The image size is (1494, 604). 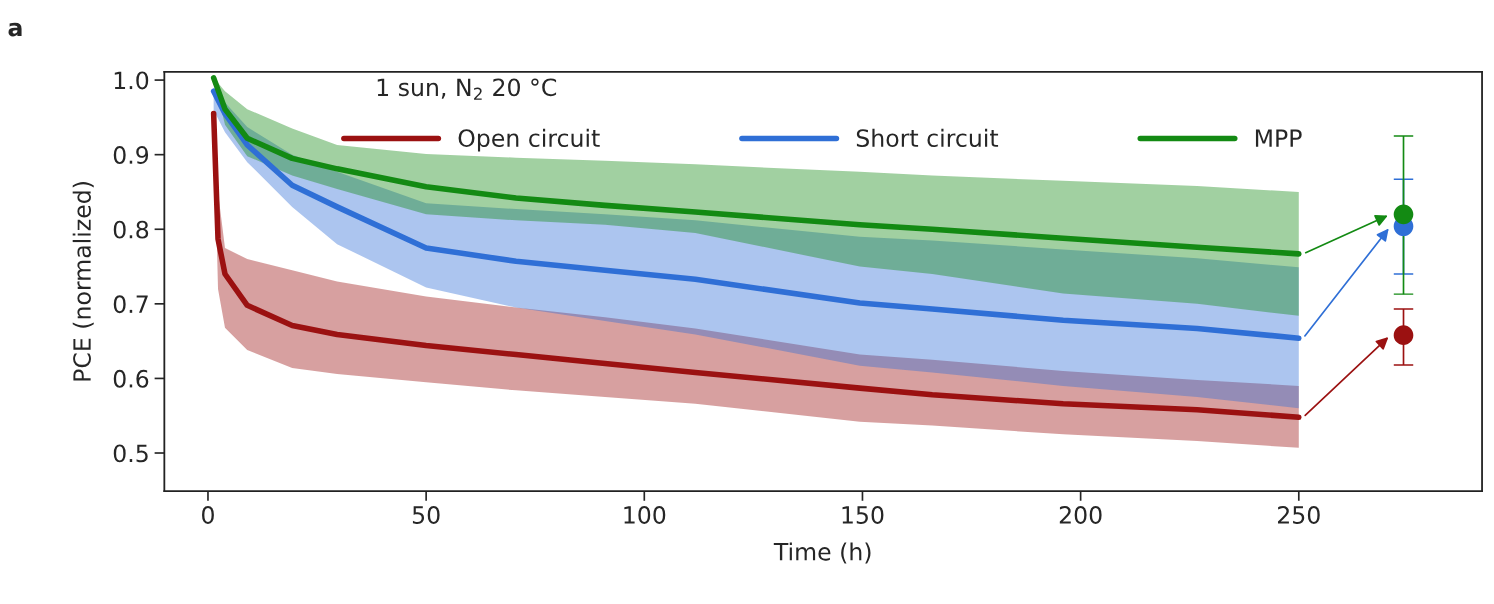 What do you see at coordinates (863, 515) in the screenshot?
I see `x-tick-label: 150` at bounding box center [863, 515].